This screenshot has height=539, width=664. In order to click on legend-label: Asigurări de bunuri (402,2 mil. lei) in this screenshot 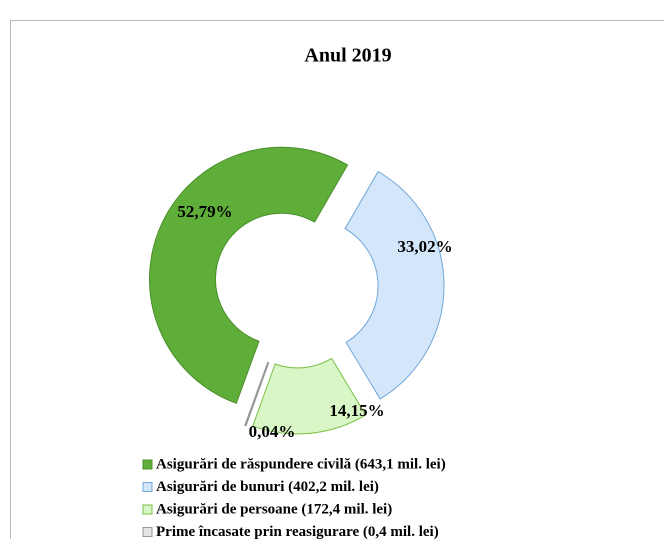, I will do `click(267, 487)`.